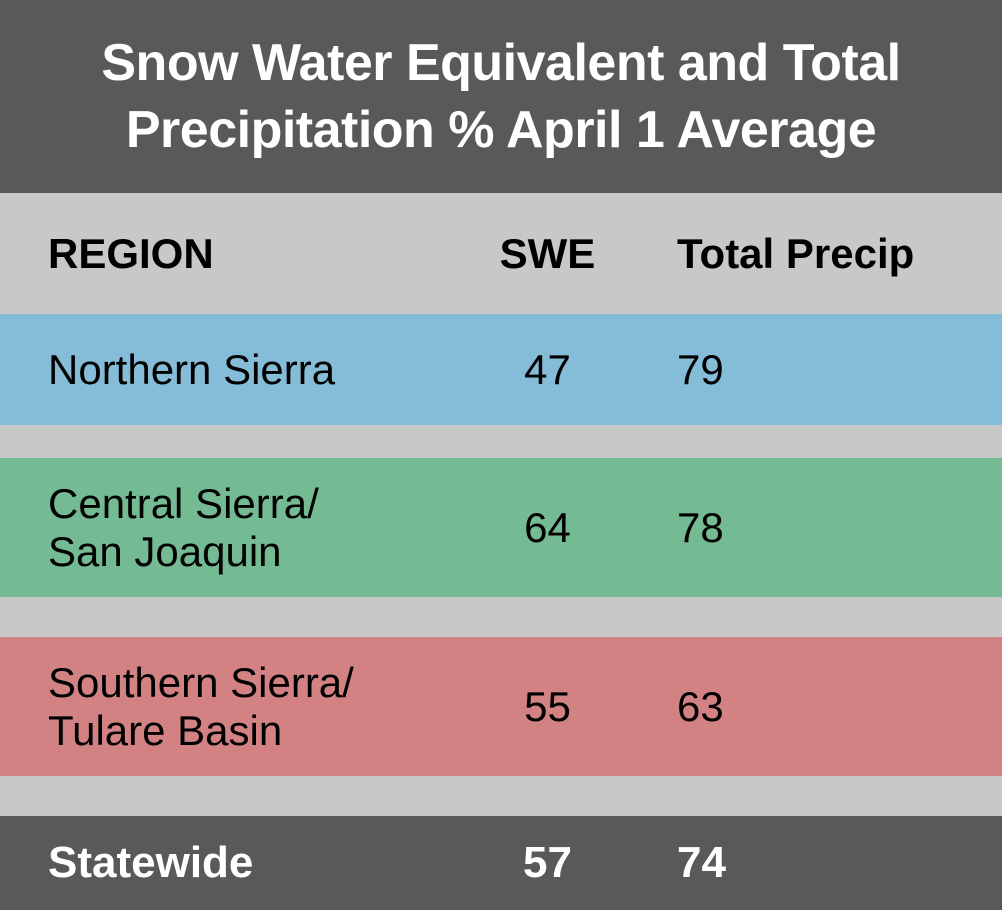 Image resolution: width=1002 pixels, height=910 pixels. I want to click on row-swe-central-sierra: 64, so click(547, 527).